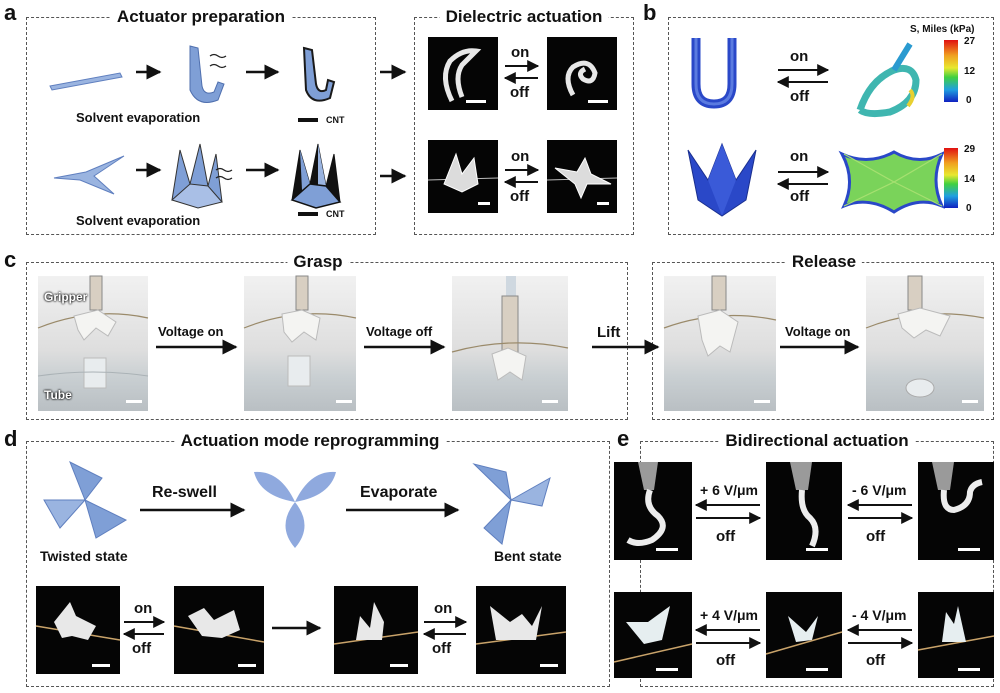 The image size is (1000, 693). What do you see at coordinates (957, 488) in the screenshot?
I see `bidir-pos6-shape` at bounding box center [957, 488].